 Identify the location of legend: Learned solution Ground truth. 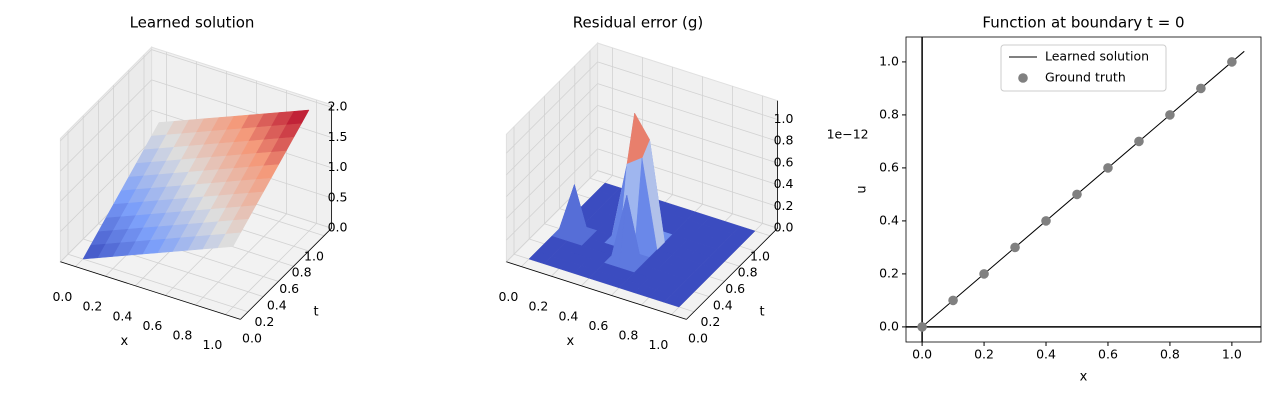
(1083, 68).